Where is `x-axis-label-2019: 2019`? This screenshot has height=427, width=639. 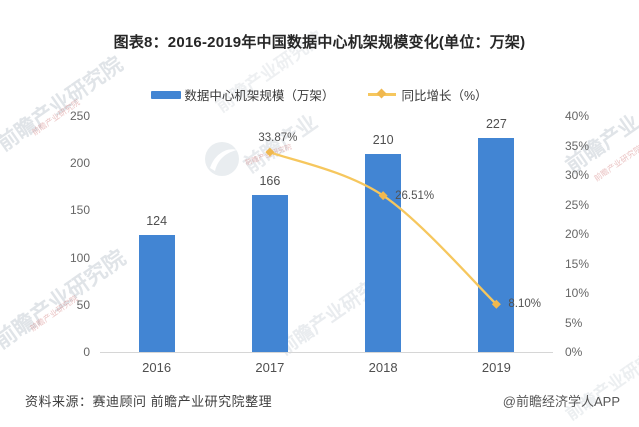 x-axis-label-2019: 2019 is located at coordinates (496, 367).